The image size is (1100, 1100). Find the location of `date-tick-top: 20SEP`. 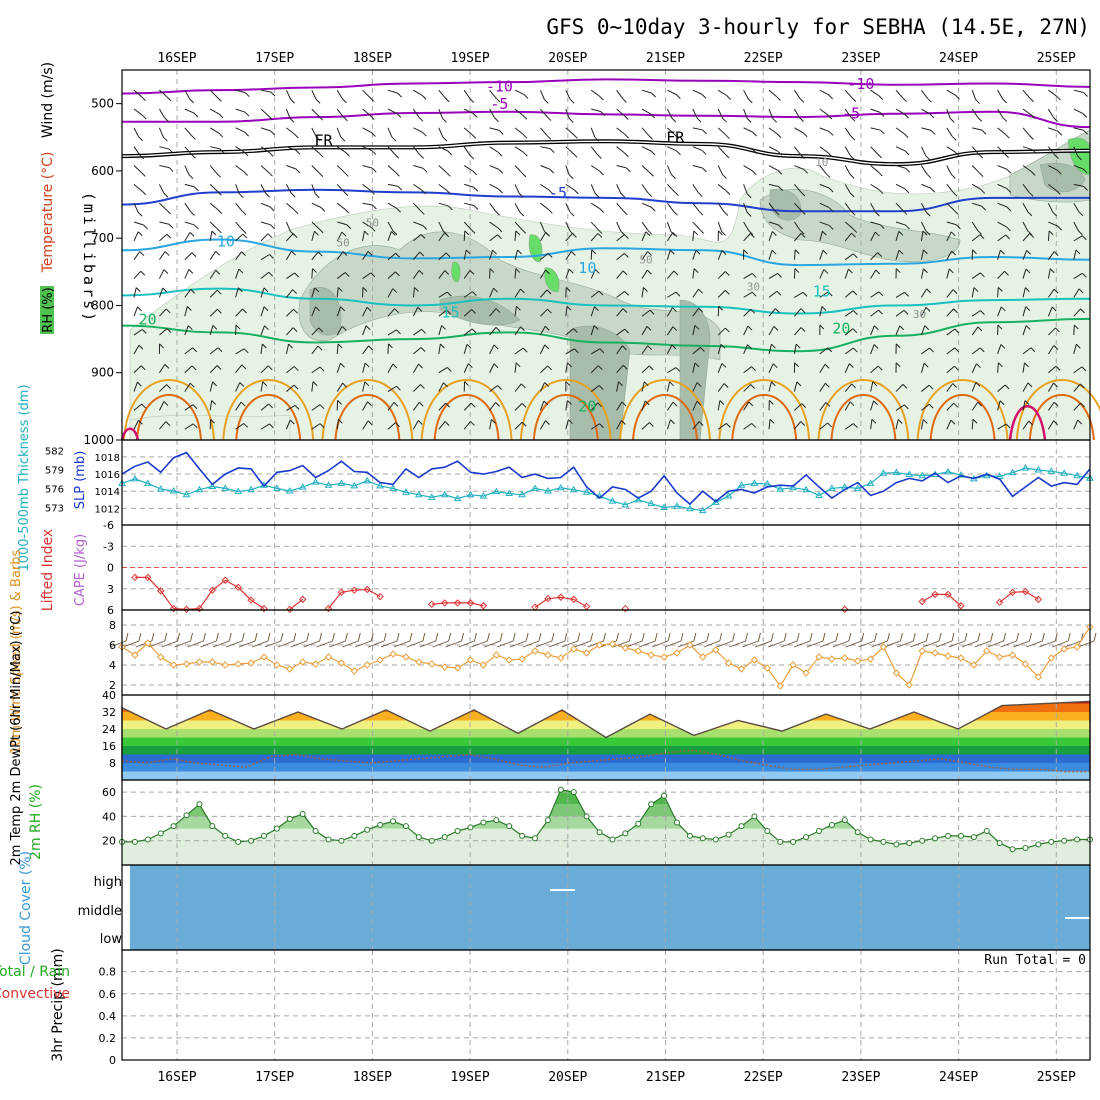

date-tick-top: 20SEP is located at coordinates (567, 58).